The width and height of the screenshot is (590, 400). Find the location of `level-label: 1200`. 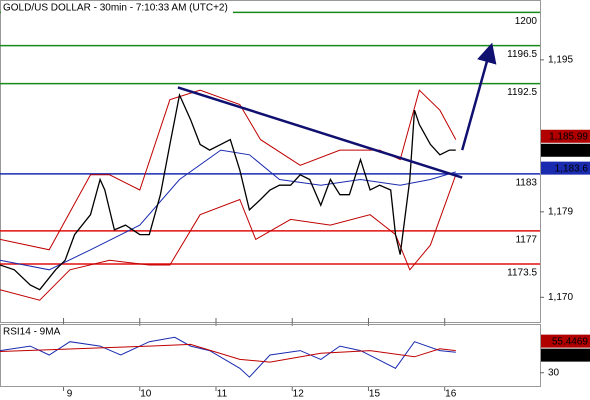

level-label: 1200 is located at coordinates (526, 21).